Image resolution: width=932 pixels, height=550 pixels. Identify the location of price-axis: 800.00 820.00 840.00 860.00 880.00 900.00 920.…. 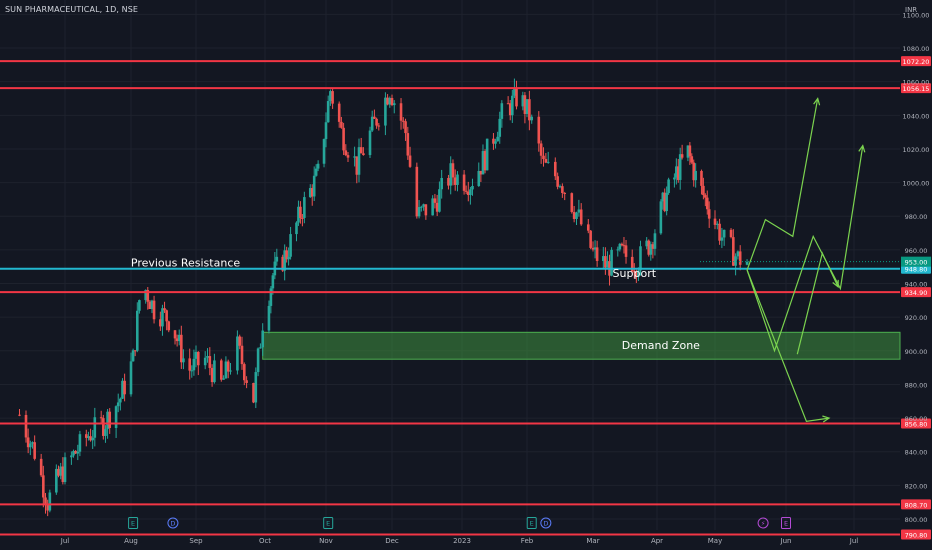
(916, 267).